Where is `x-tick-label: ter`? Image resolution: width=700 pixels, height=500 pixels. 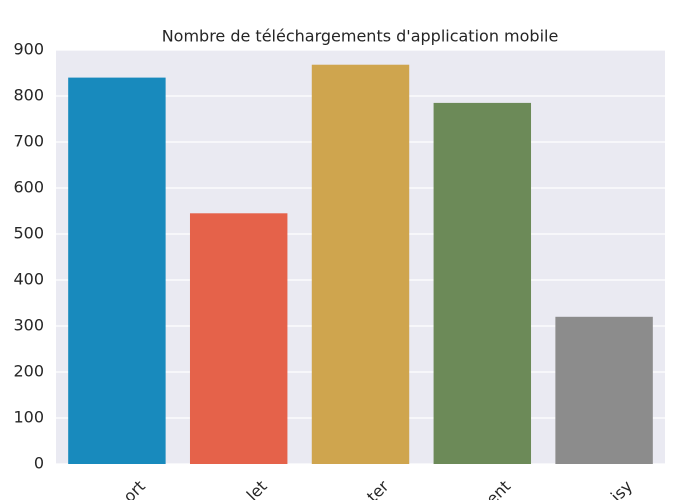 x-tick-label: ter is located at coordinates (378, 488).